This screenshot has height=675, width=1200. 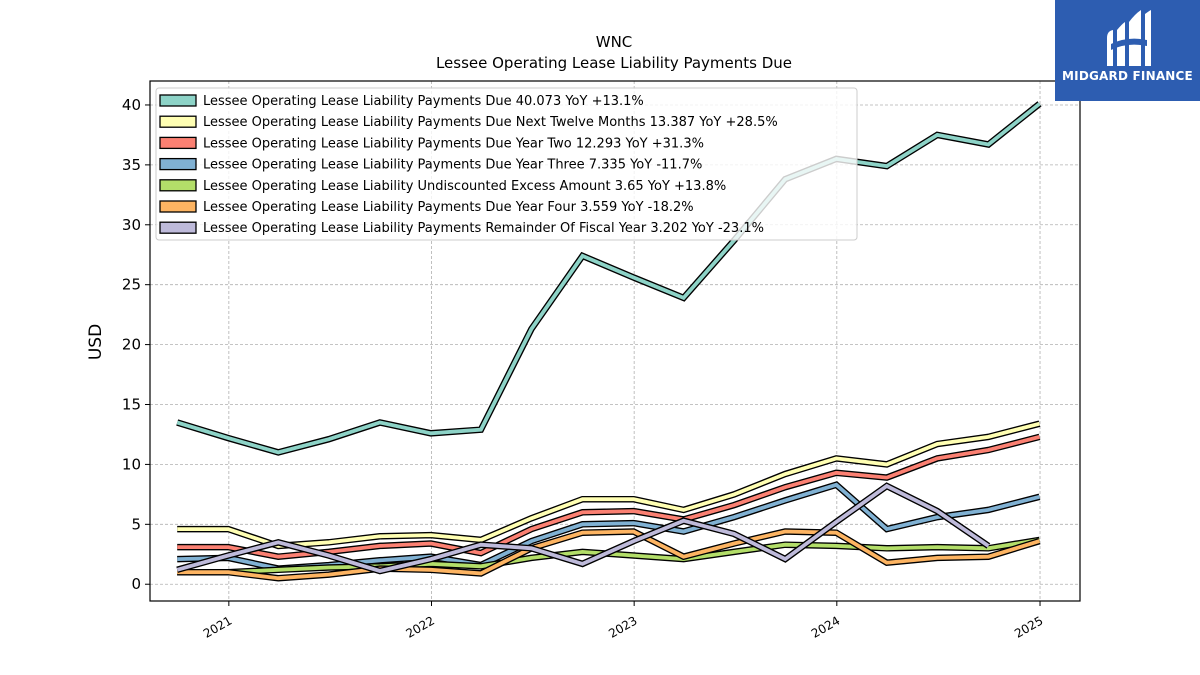 What do you see at coordinates (131, 165) in the screenshot?
I see `y-tick-label: 35` at bounding box center [131, 165].